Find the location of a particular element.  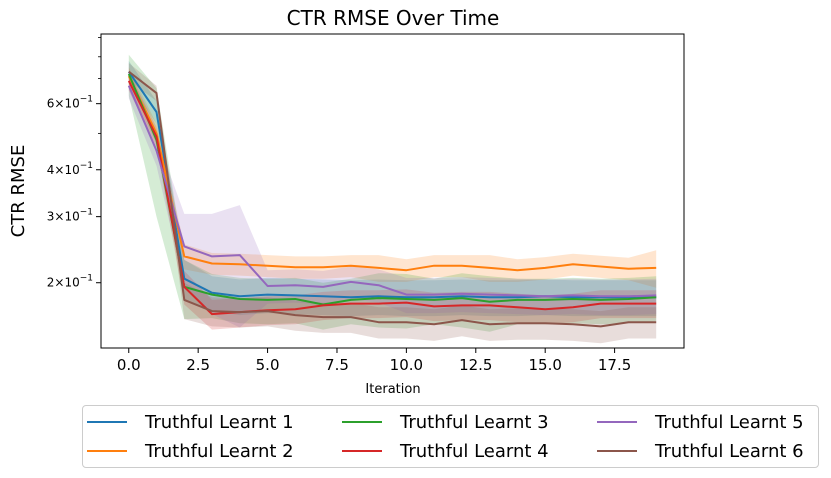

x-tick-label: 2.5 is located at coordinates (198, 365).